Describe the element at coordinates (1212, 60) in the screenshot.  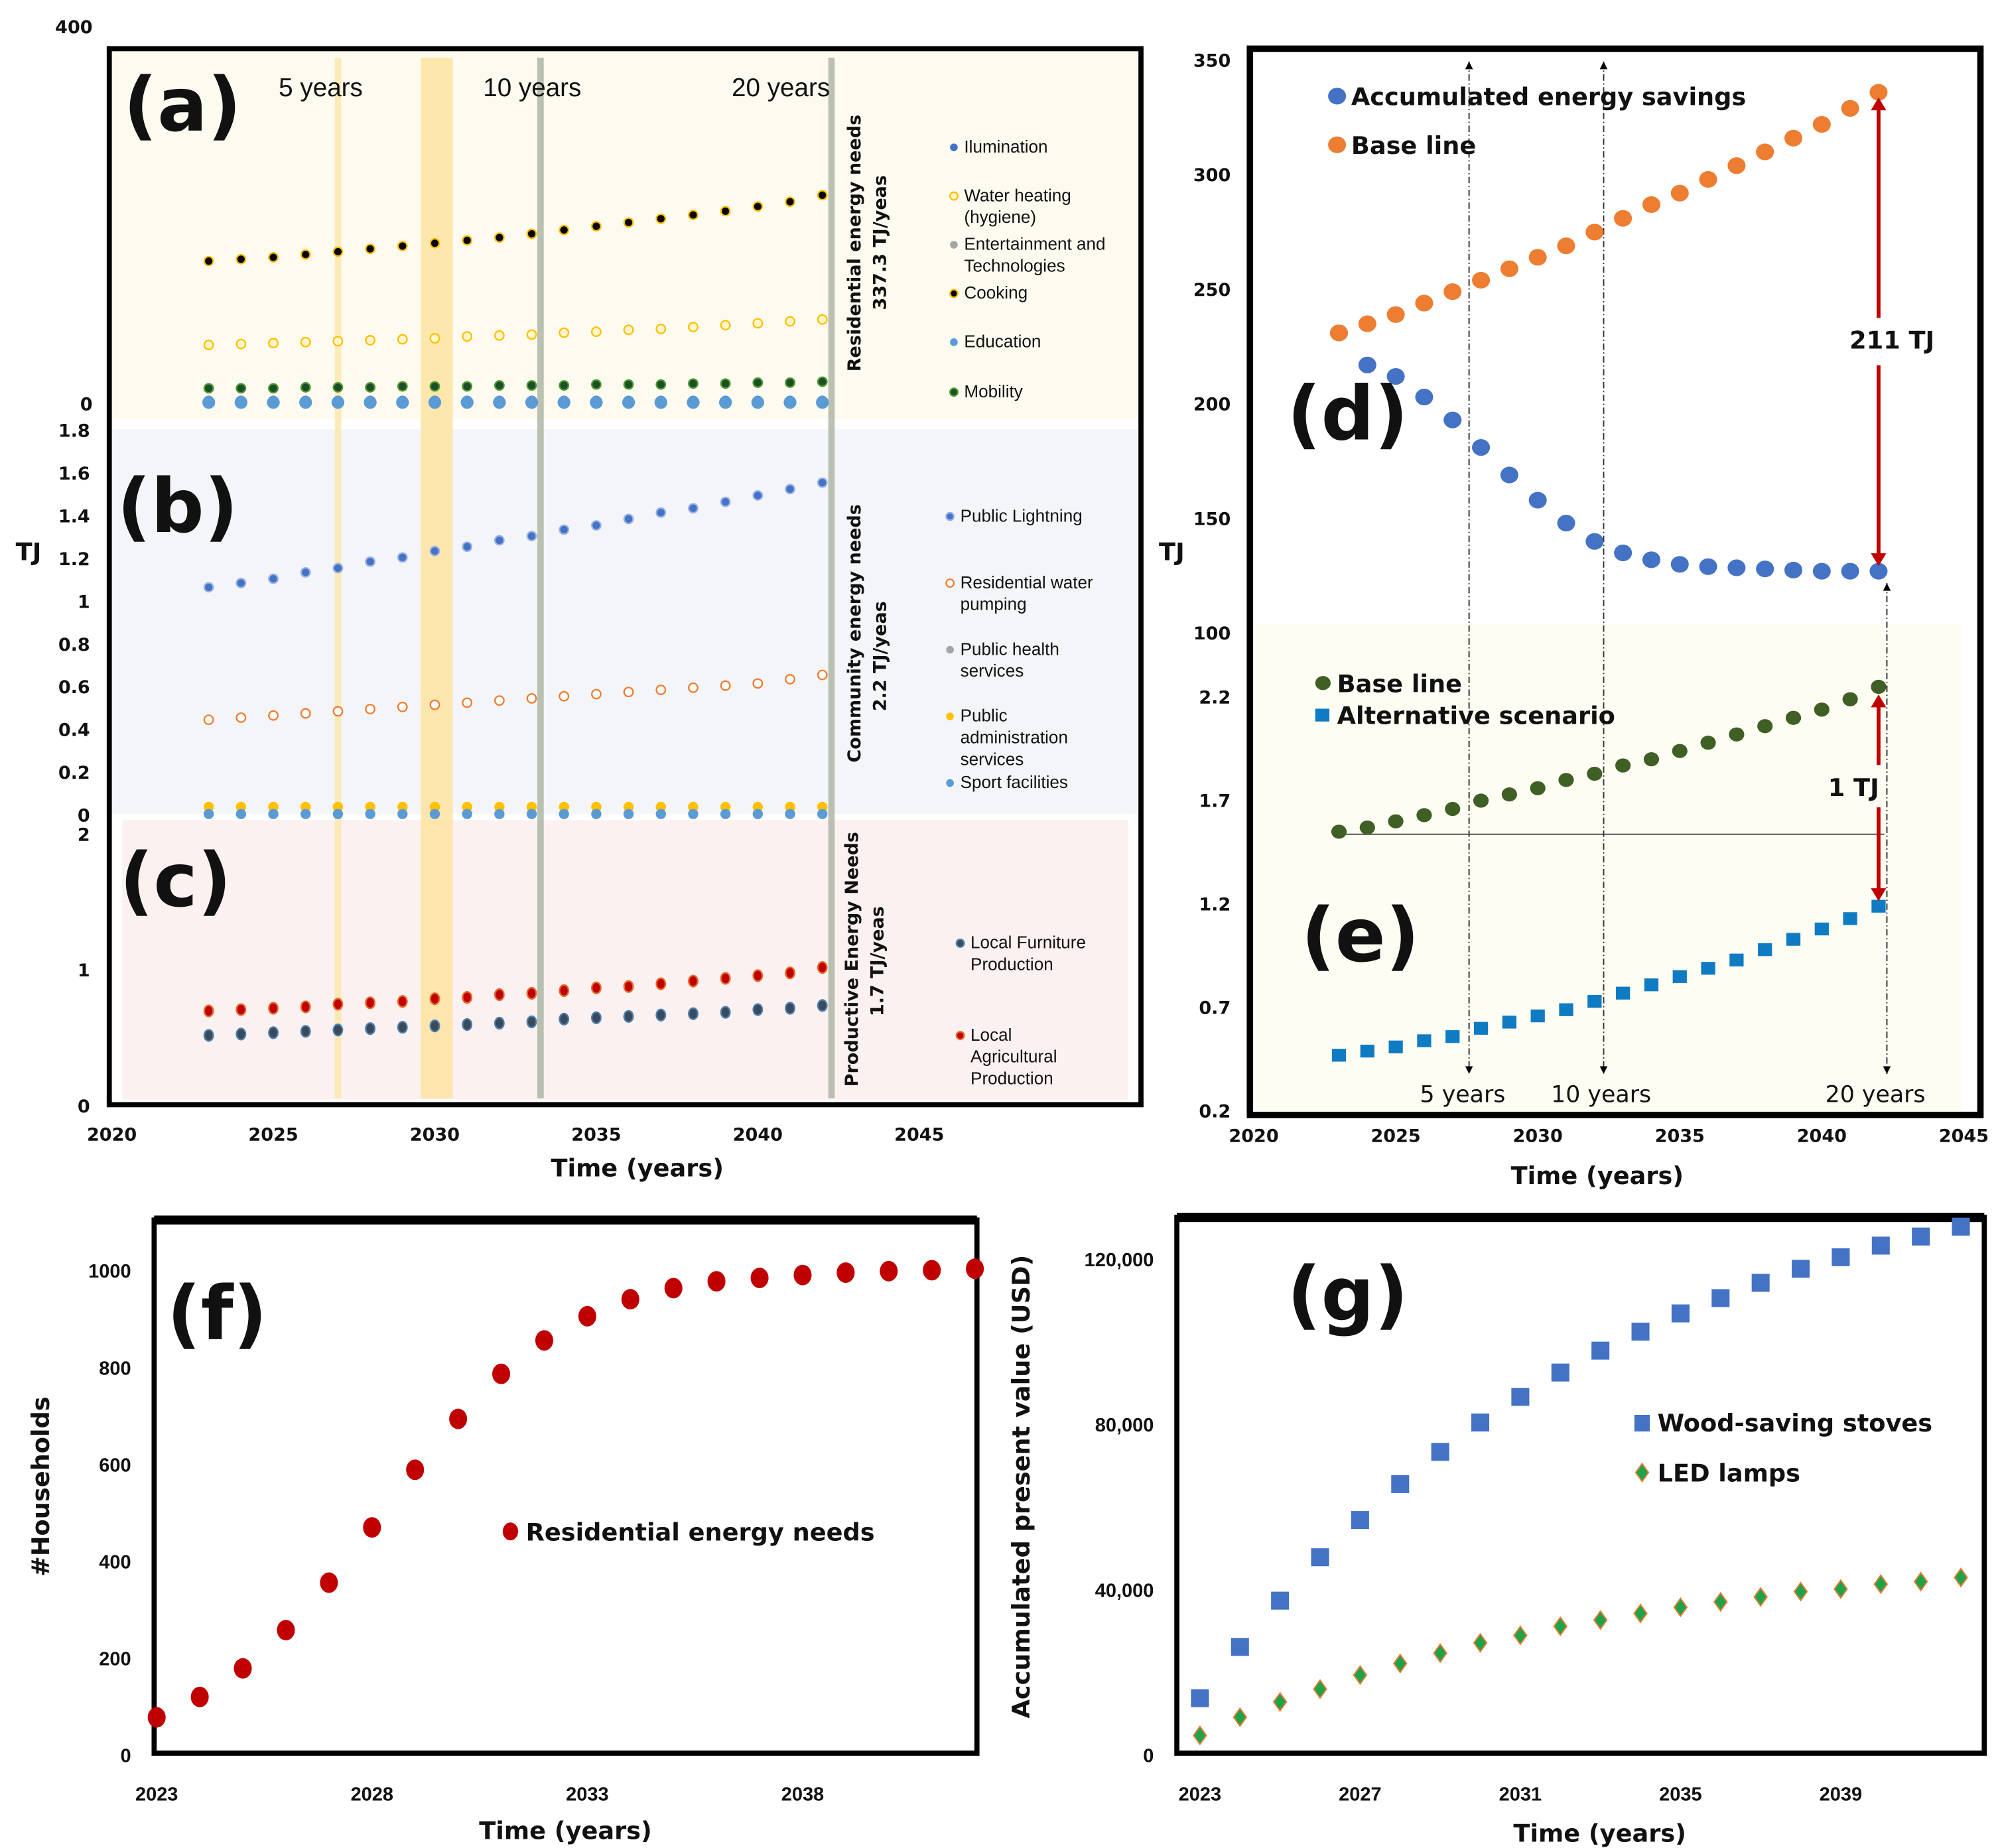
I see `y-tick-label-d: 350` at that location.